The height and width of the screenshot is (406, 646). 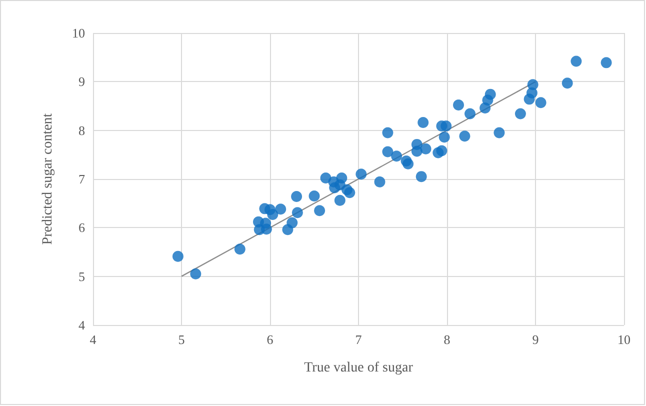 What do you see at coordinates (624, 339) in the screenshot?
I see `x-tick-label: 10` at bounding box center [624, 339].